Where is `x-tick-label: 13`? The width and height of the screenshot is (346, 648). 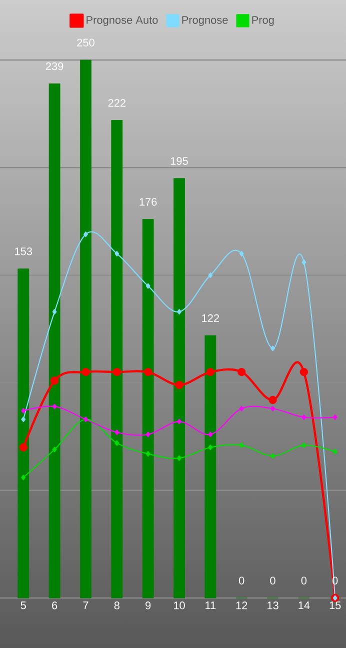
x-tick-label: 13 is located at coordinates (272, 606).